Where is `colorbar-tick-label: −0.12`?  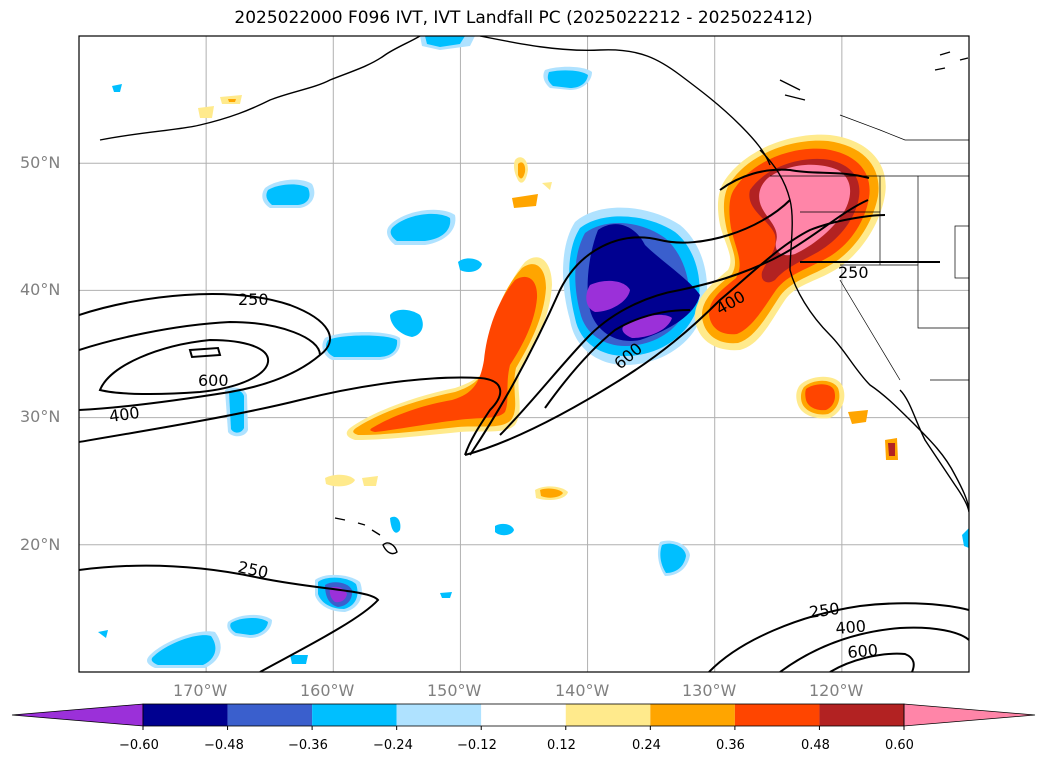 colorbar-tick-label: −0.12 is located at coordinates (477, 745).